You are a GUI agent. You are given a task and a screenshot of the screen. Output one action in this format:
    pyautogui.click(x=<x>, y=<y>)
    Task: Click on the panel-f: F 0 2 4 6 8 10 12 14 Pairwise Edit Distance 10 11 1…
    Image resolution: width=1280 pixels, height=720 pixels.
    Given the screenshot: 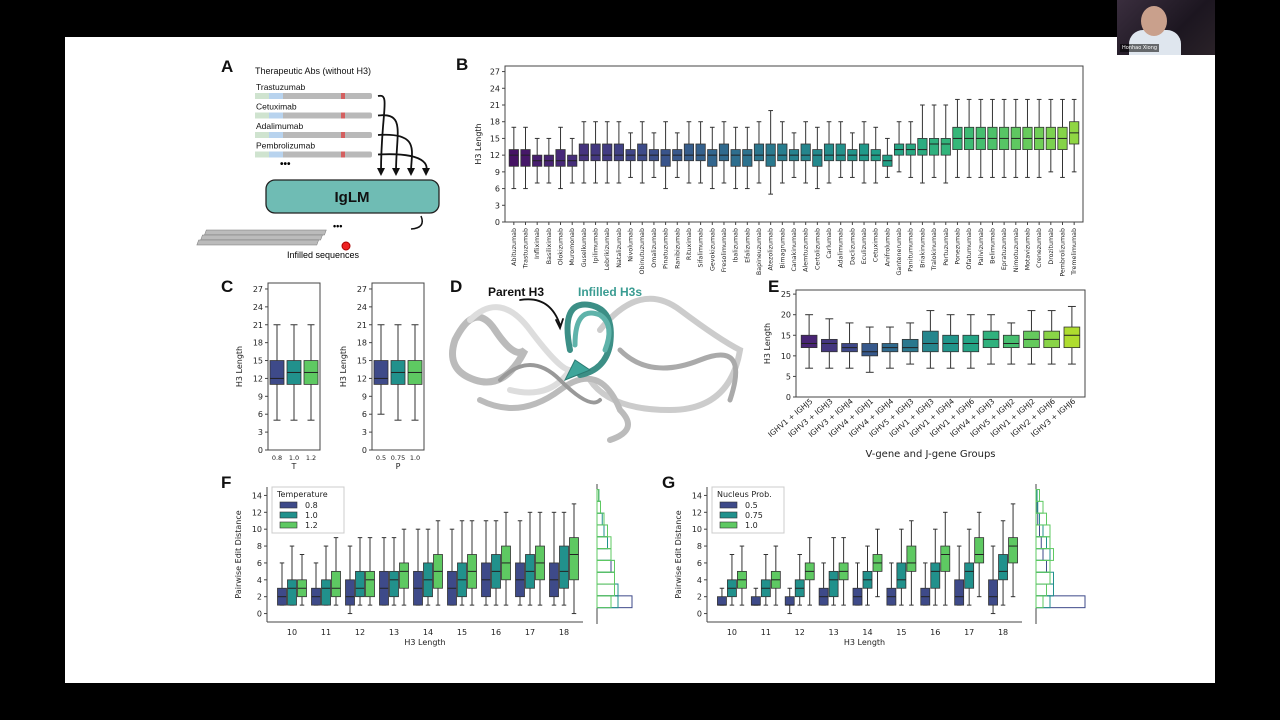 What is the action you would take?
    pyautogui.click(x=427, y=560)
    